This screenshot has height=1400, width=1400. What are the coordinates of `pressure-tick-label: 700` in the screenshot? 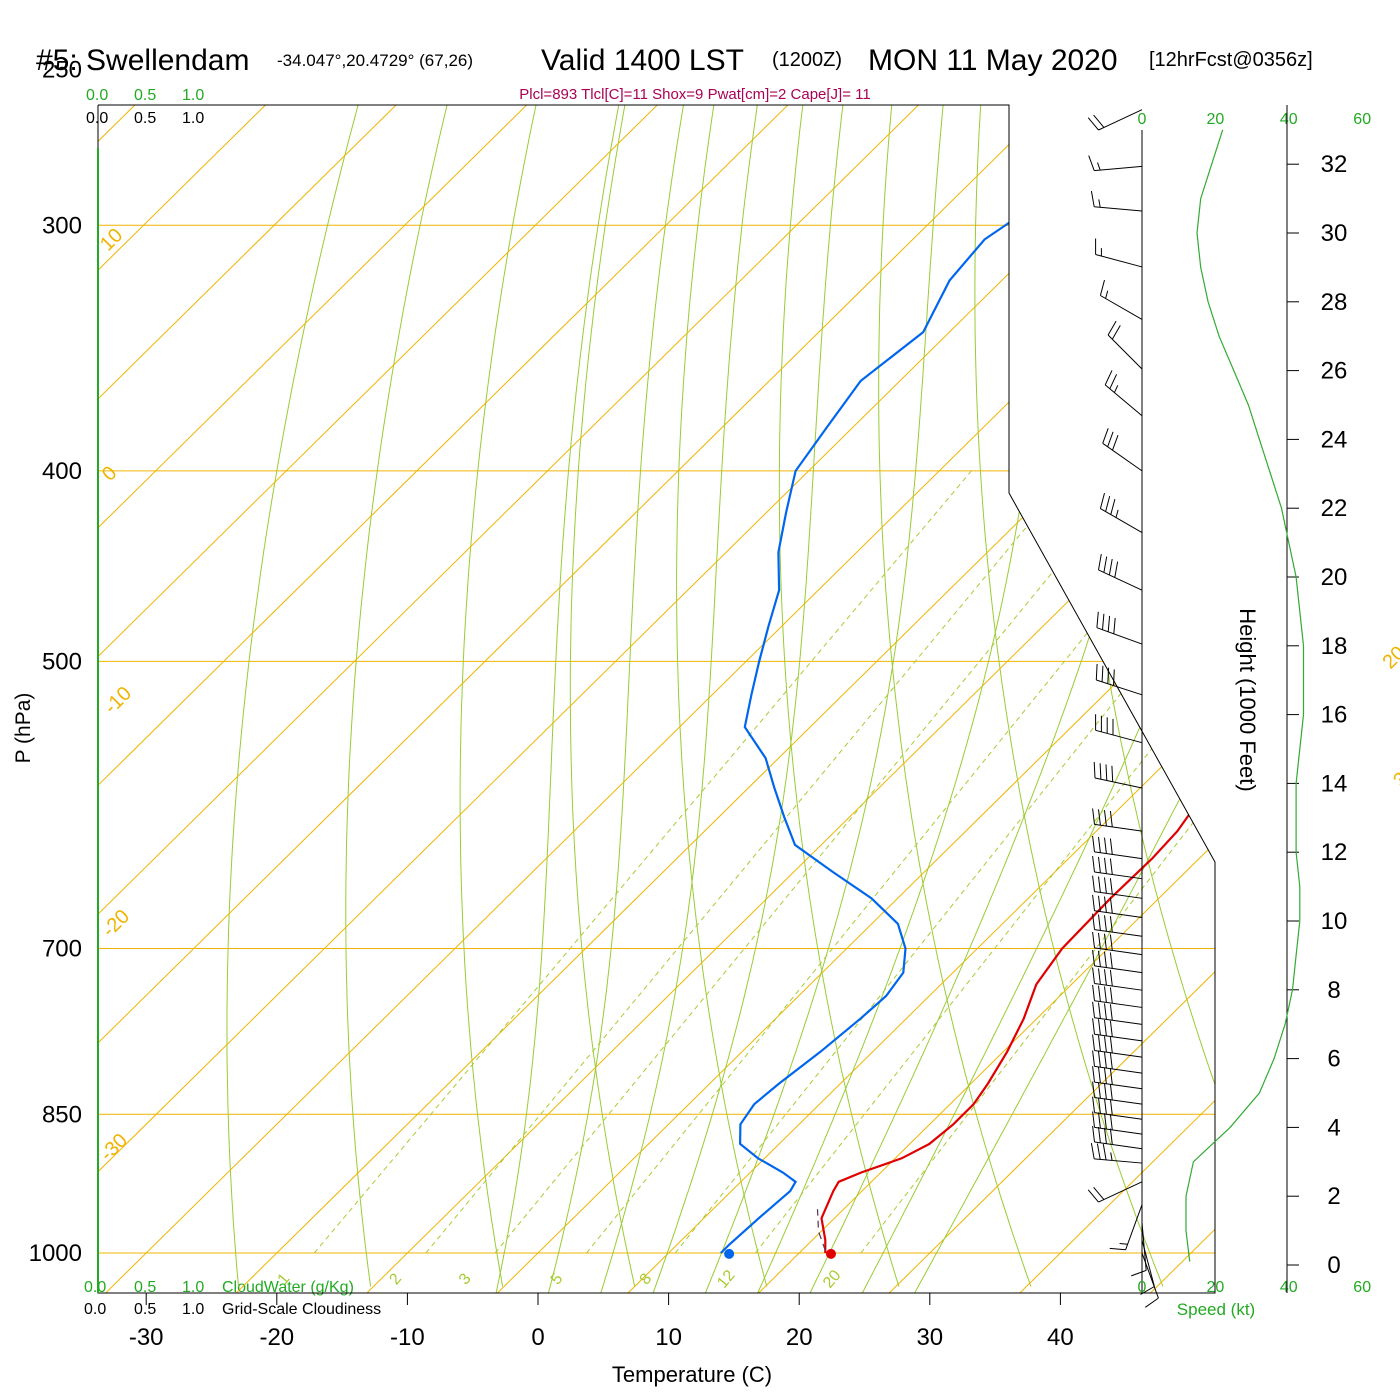 It's located at (62, 949).